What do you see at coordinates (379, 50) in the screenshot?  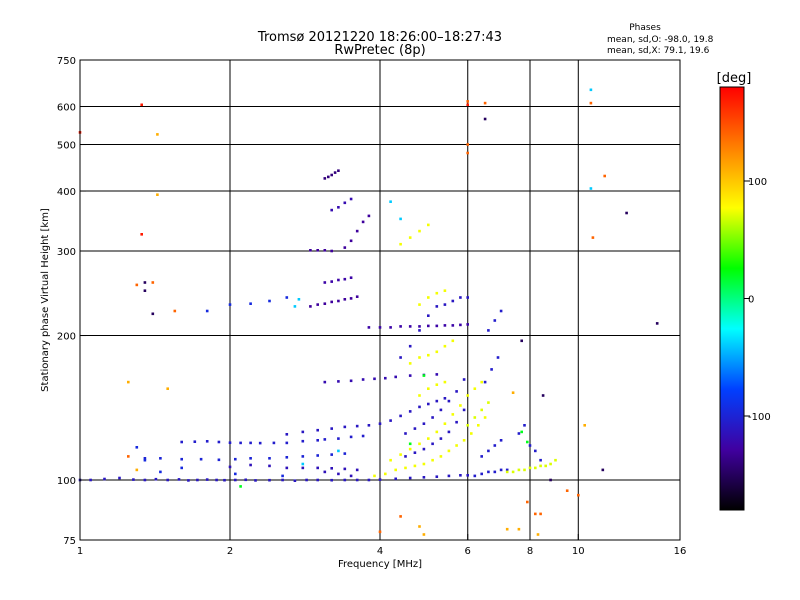 I see `chart-subtitle: RwPretec (8p)` at bounding box center [379, 50].